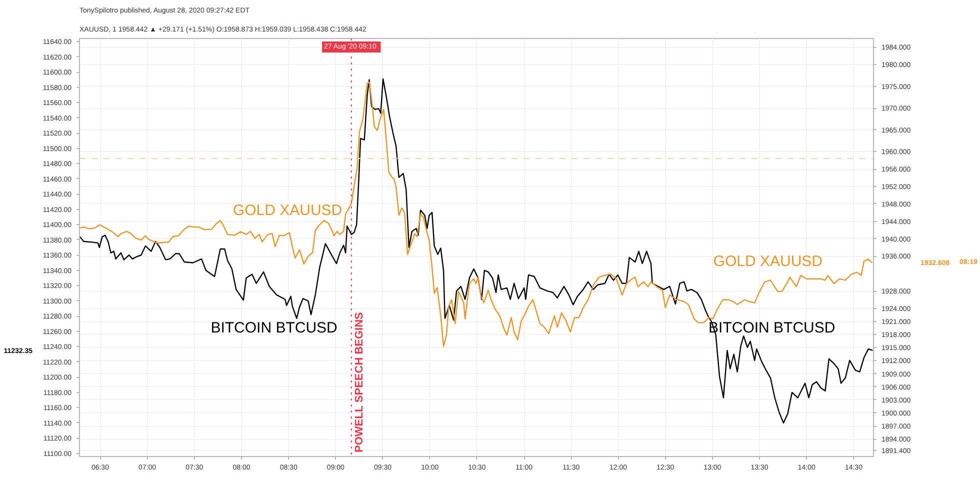  What do you see at coordinates (768, 261) in the screenshot?
I see `text: GOLD XAUUSD` at bounding box center [768, 261].